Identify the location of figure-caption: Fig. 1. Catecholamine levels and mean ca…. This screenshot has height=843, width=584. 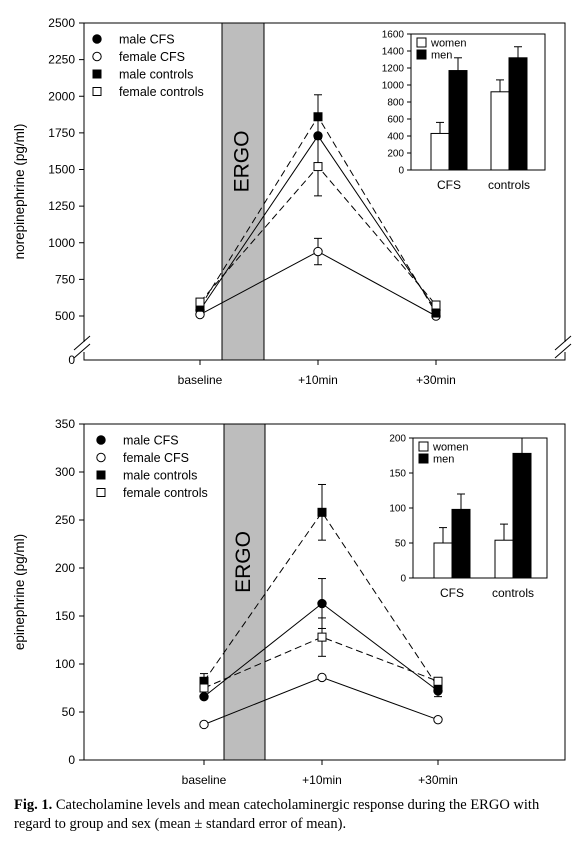
(294, 815).